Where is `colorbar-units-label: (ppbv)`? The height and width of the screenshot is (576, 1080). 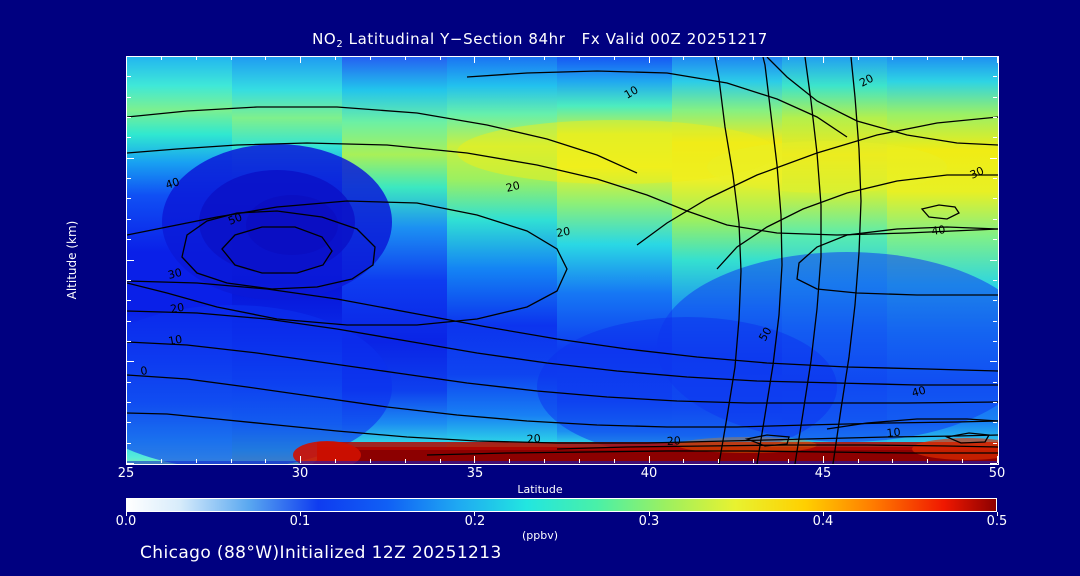 colorbar-units-label: (ppbv) is located at coordinates (540, 535).